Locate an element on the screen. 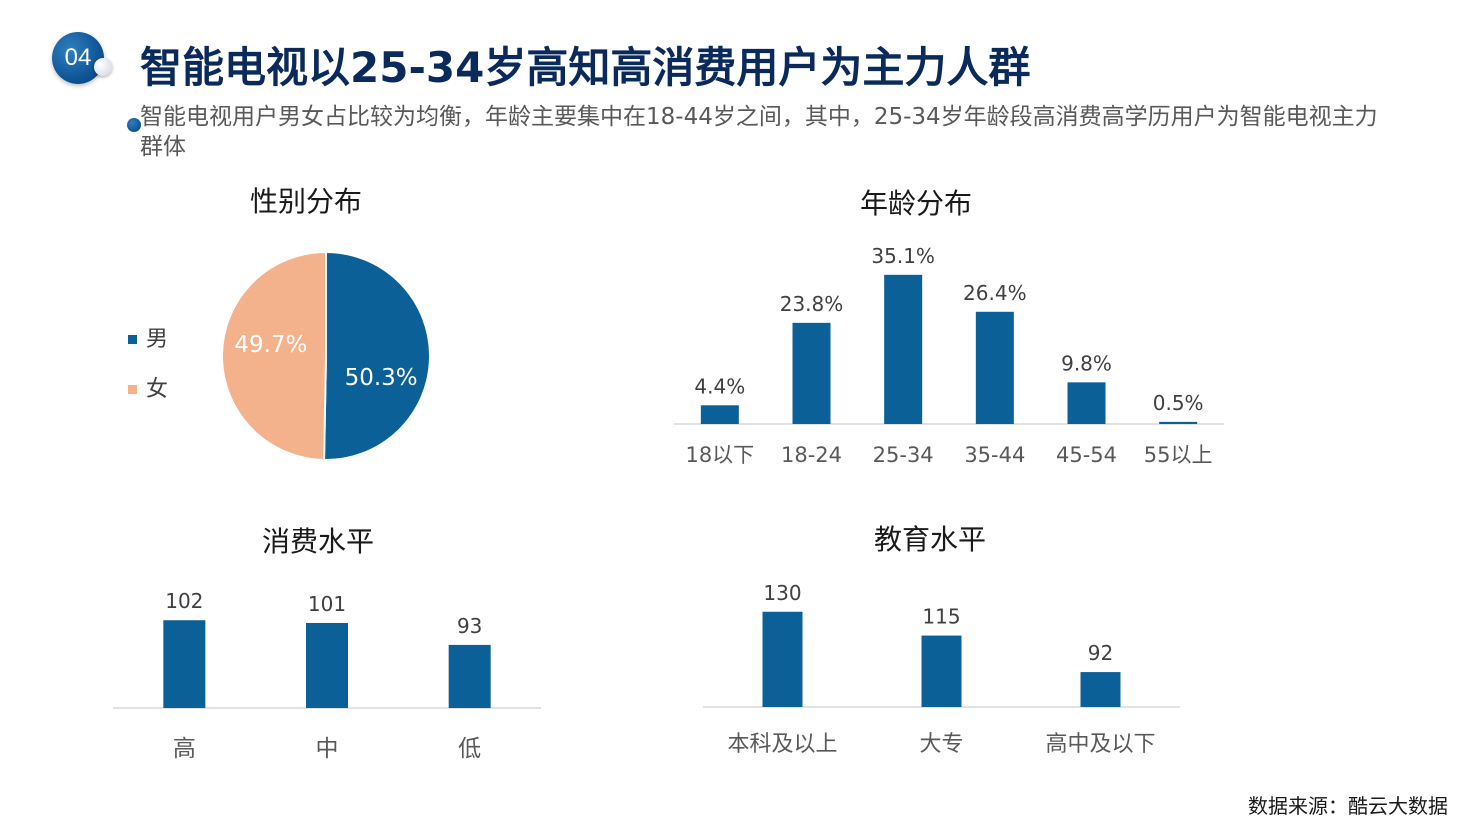 Image resolution: width=1460 pixels, height=821 pixels. age-category-label: 45-54 is located at coordinates (1086, 455).